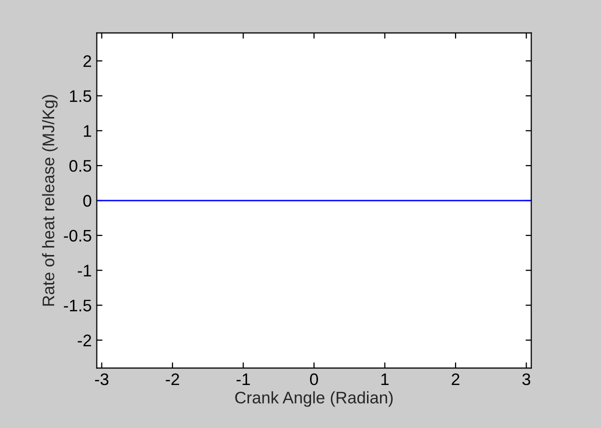 This screenshot has height=428, width=601. What do you see at coordinates (87, 200) in the screenshot?
I see `y-tick-label: 0` at bounding box center [87, 200].